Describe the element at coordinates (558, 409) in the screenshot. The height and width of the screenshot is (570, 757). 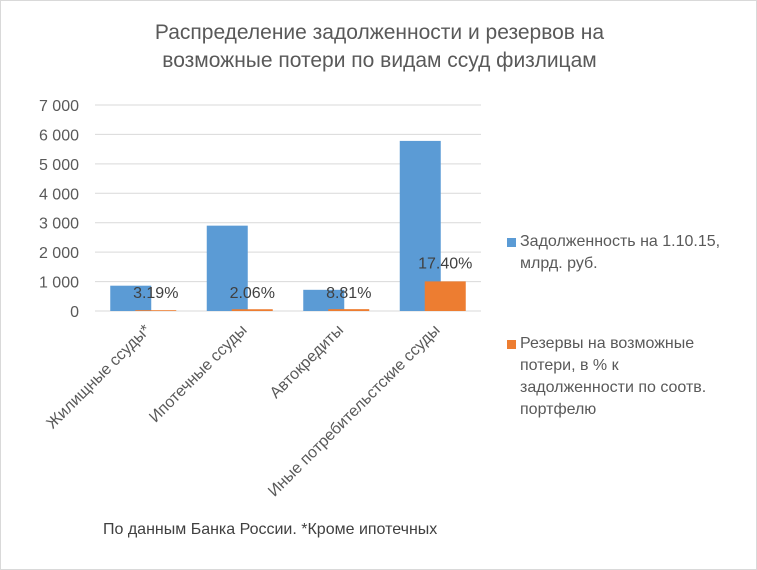
I see `legend-text: портфелю` at that location.